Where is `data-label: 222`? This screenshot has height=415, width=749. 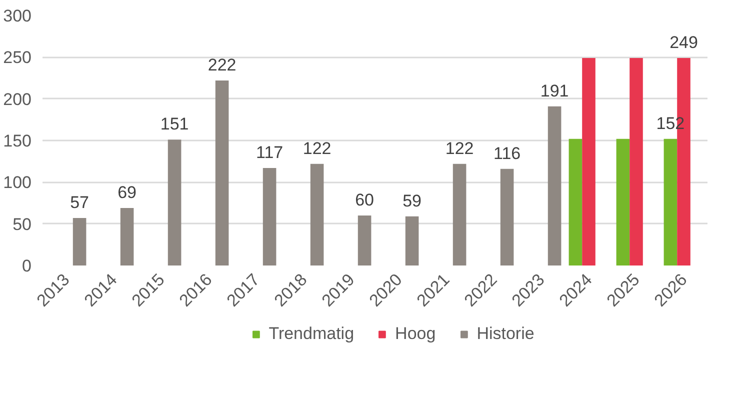 data-label: 222 is located at coordinates (222, 65).